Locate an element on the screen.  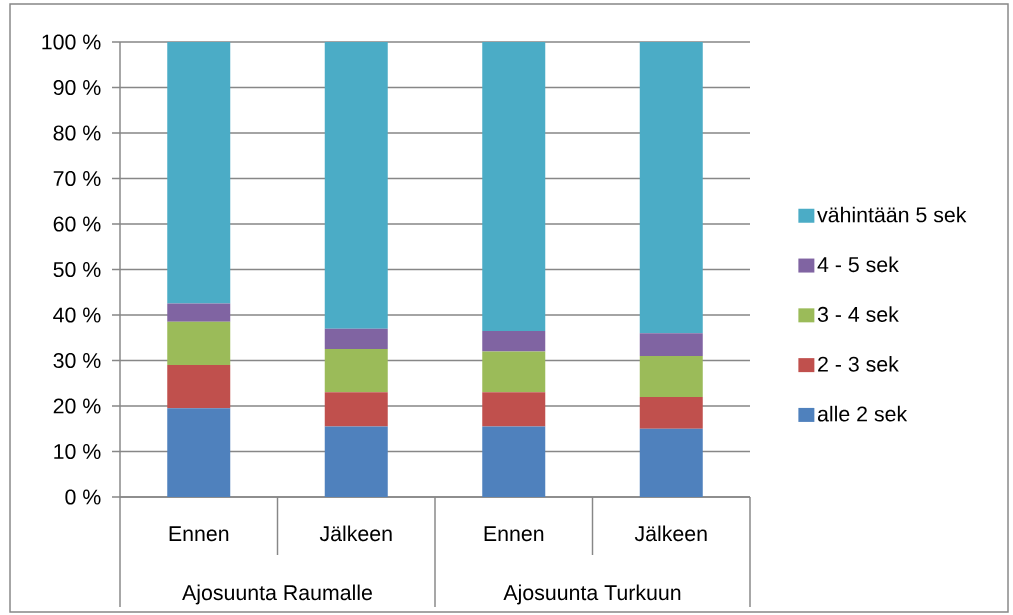
y-tick-label: 20 % is located at coordinates (77, 406).